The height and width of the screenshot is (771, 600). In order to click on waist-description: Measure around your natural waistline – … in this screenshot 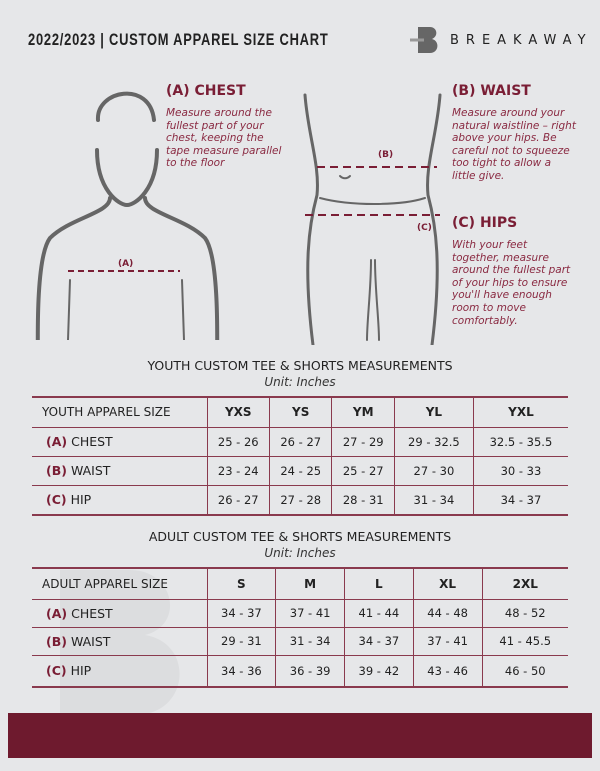, I will do `click(514, 144)`.